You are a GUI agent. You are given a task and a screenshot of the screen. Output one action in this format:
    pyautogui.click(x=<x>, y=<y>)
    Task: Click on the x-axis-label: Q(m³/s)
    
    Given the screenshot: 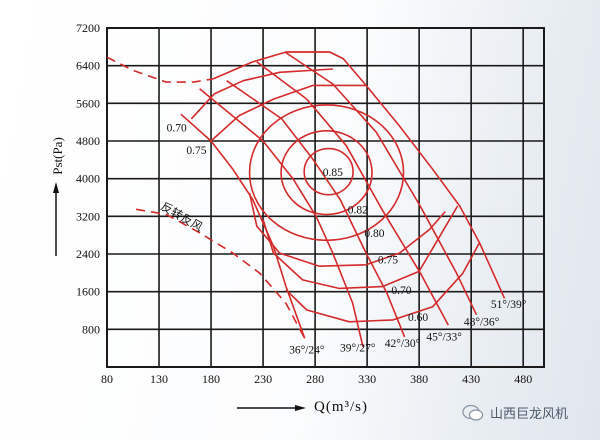 What is the action you would take?
    pyautogui.click(x=341, y=407)
    